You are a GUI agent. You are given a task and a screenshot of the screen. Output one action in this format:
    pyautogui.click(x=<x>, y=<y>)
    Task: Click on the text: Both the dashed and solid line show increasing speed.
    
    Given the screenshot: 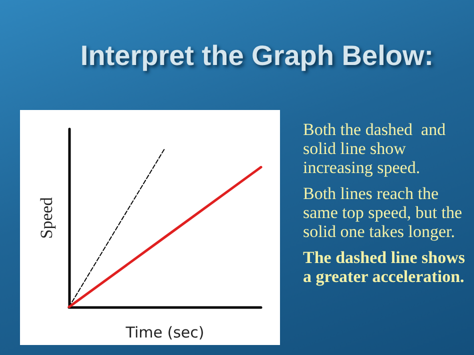 What is the action you would take?
    pyautogui.click(x=375, y=148)
    